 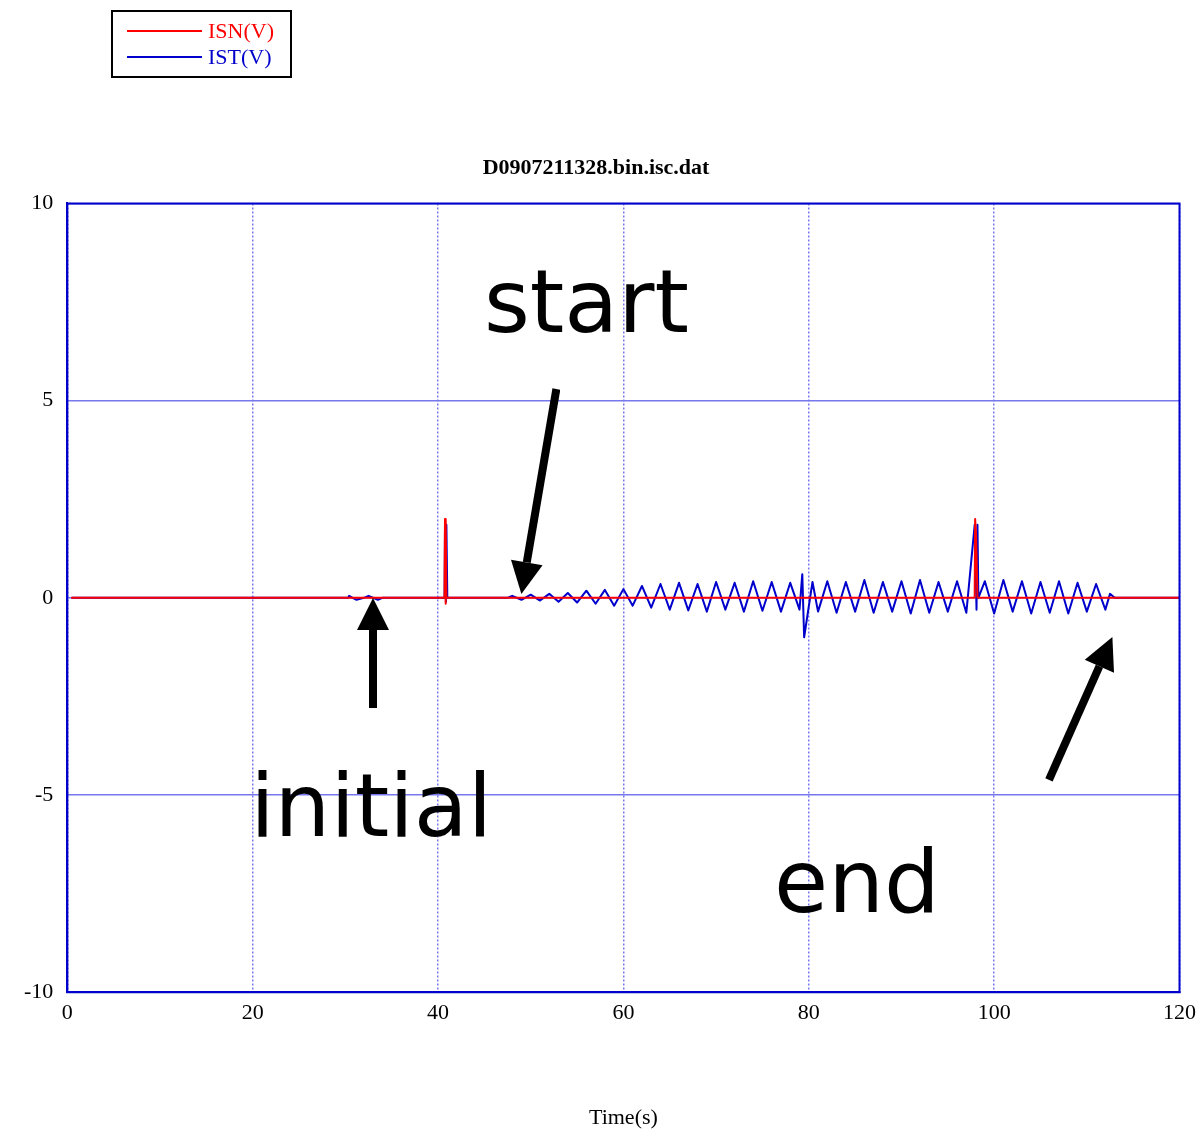 I want to click on y-tick-label: 0, so click(x=48, y=596).